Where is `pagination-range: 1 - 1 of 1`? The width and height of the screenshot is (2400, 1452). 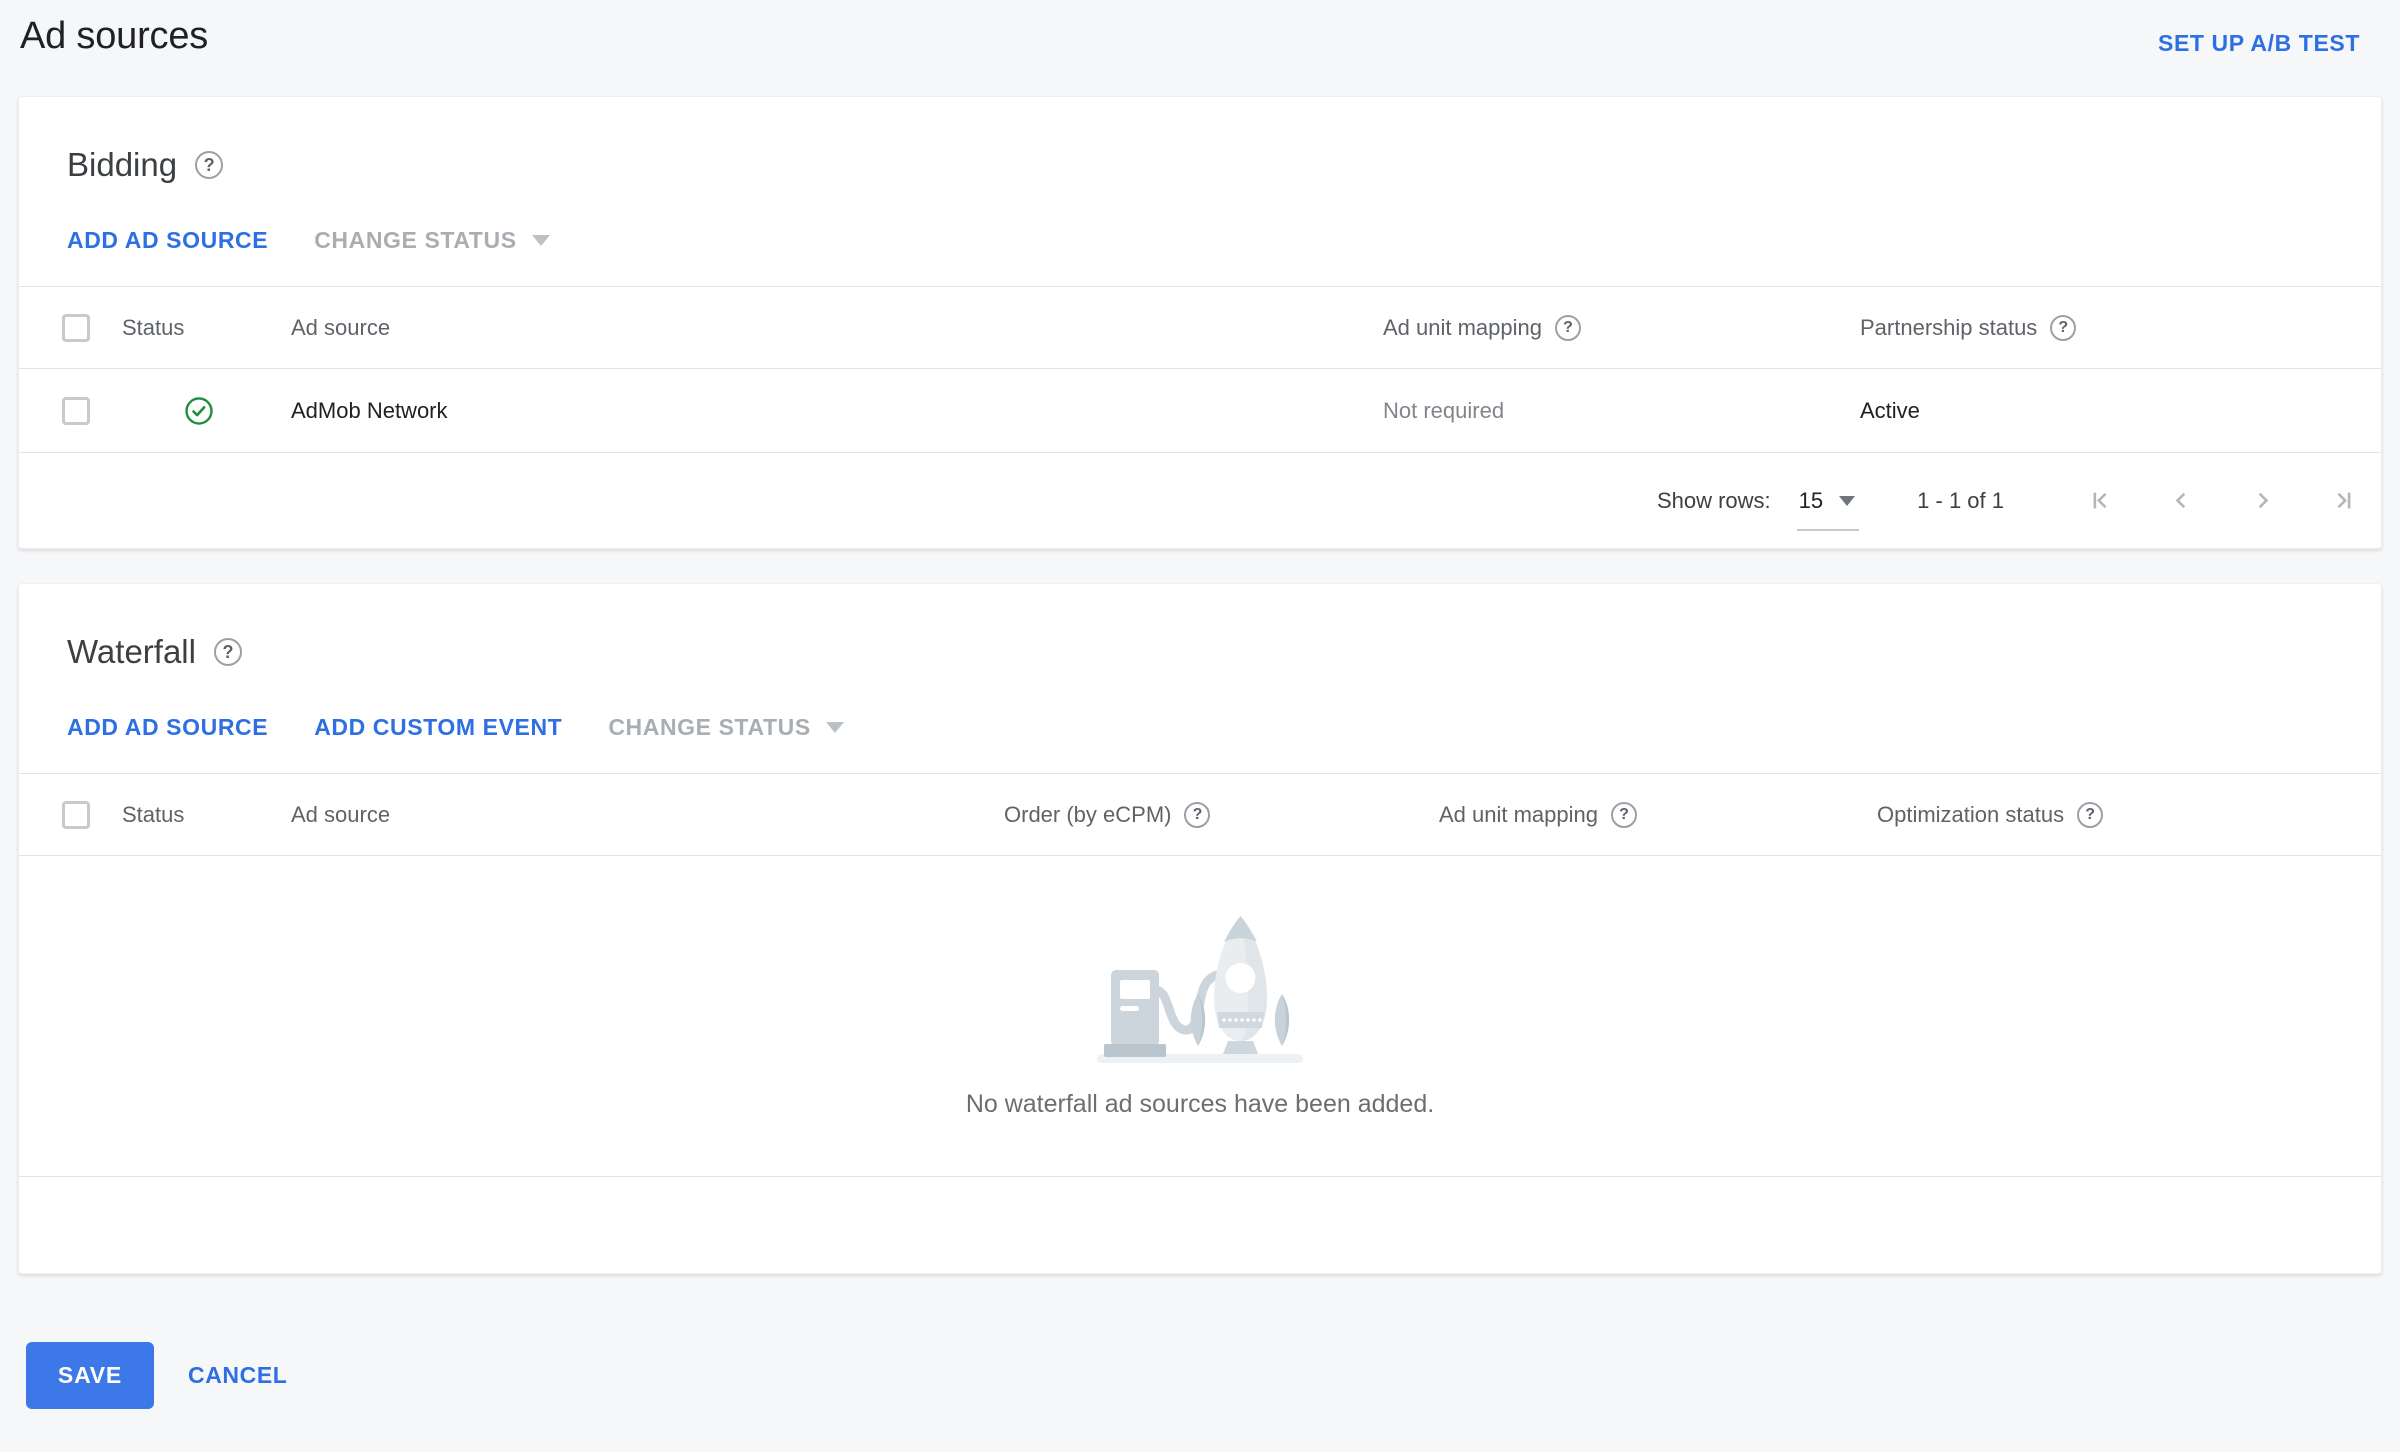 pagination-range: 1 - 1 of 1 is located at coordinates (1960, 500).